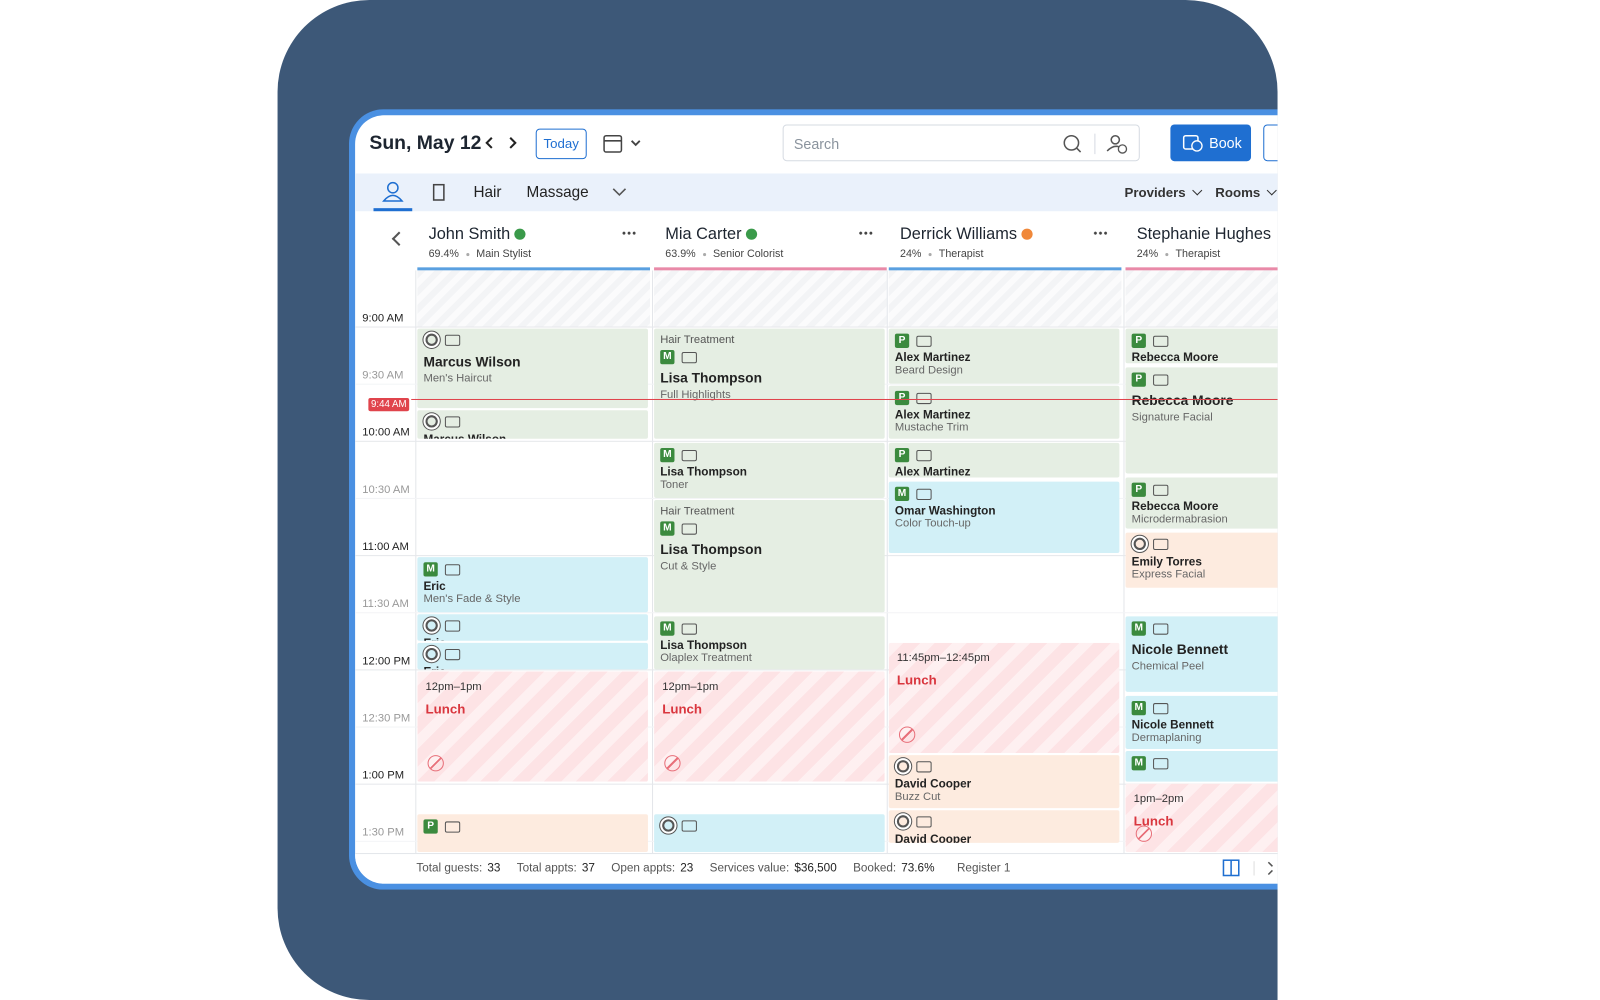  Describe the element at coordinates (472, 362) in the screenshot. I see `client-name: Marcus Wilson` at that location.